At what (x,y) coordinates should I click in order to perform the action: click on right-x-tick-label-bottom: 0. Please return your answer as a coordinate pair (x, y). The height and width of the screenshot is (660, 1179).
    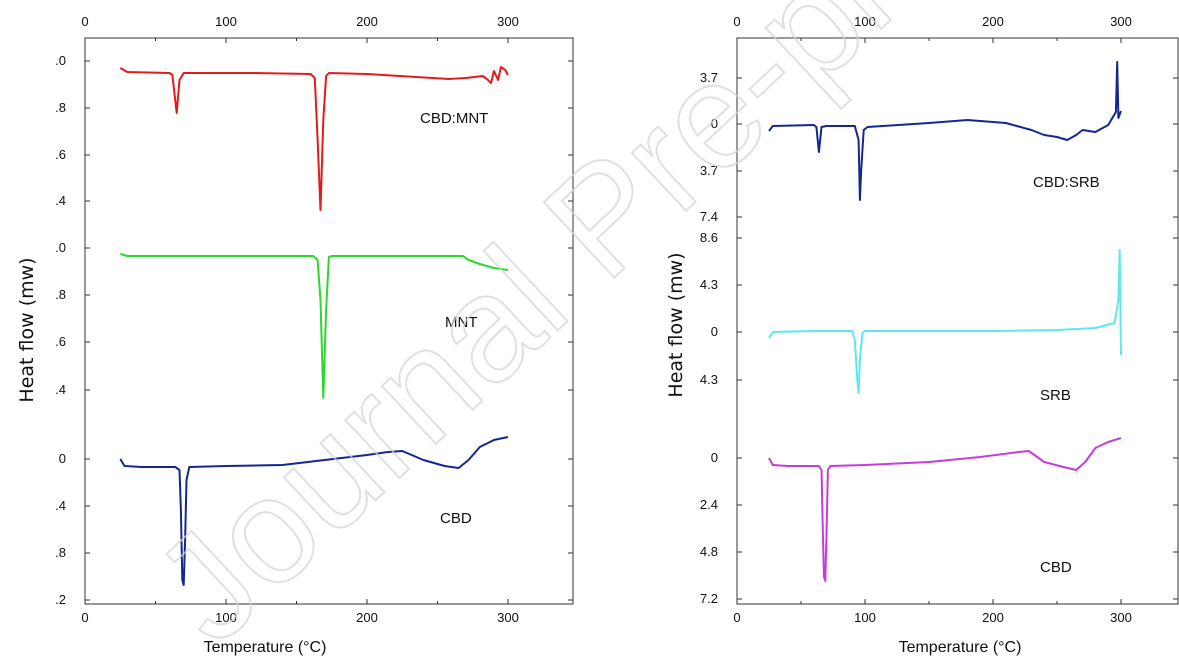
    Looking at the image, I should click on (736, 617).